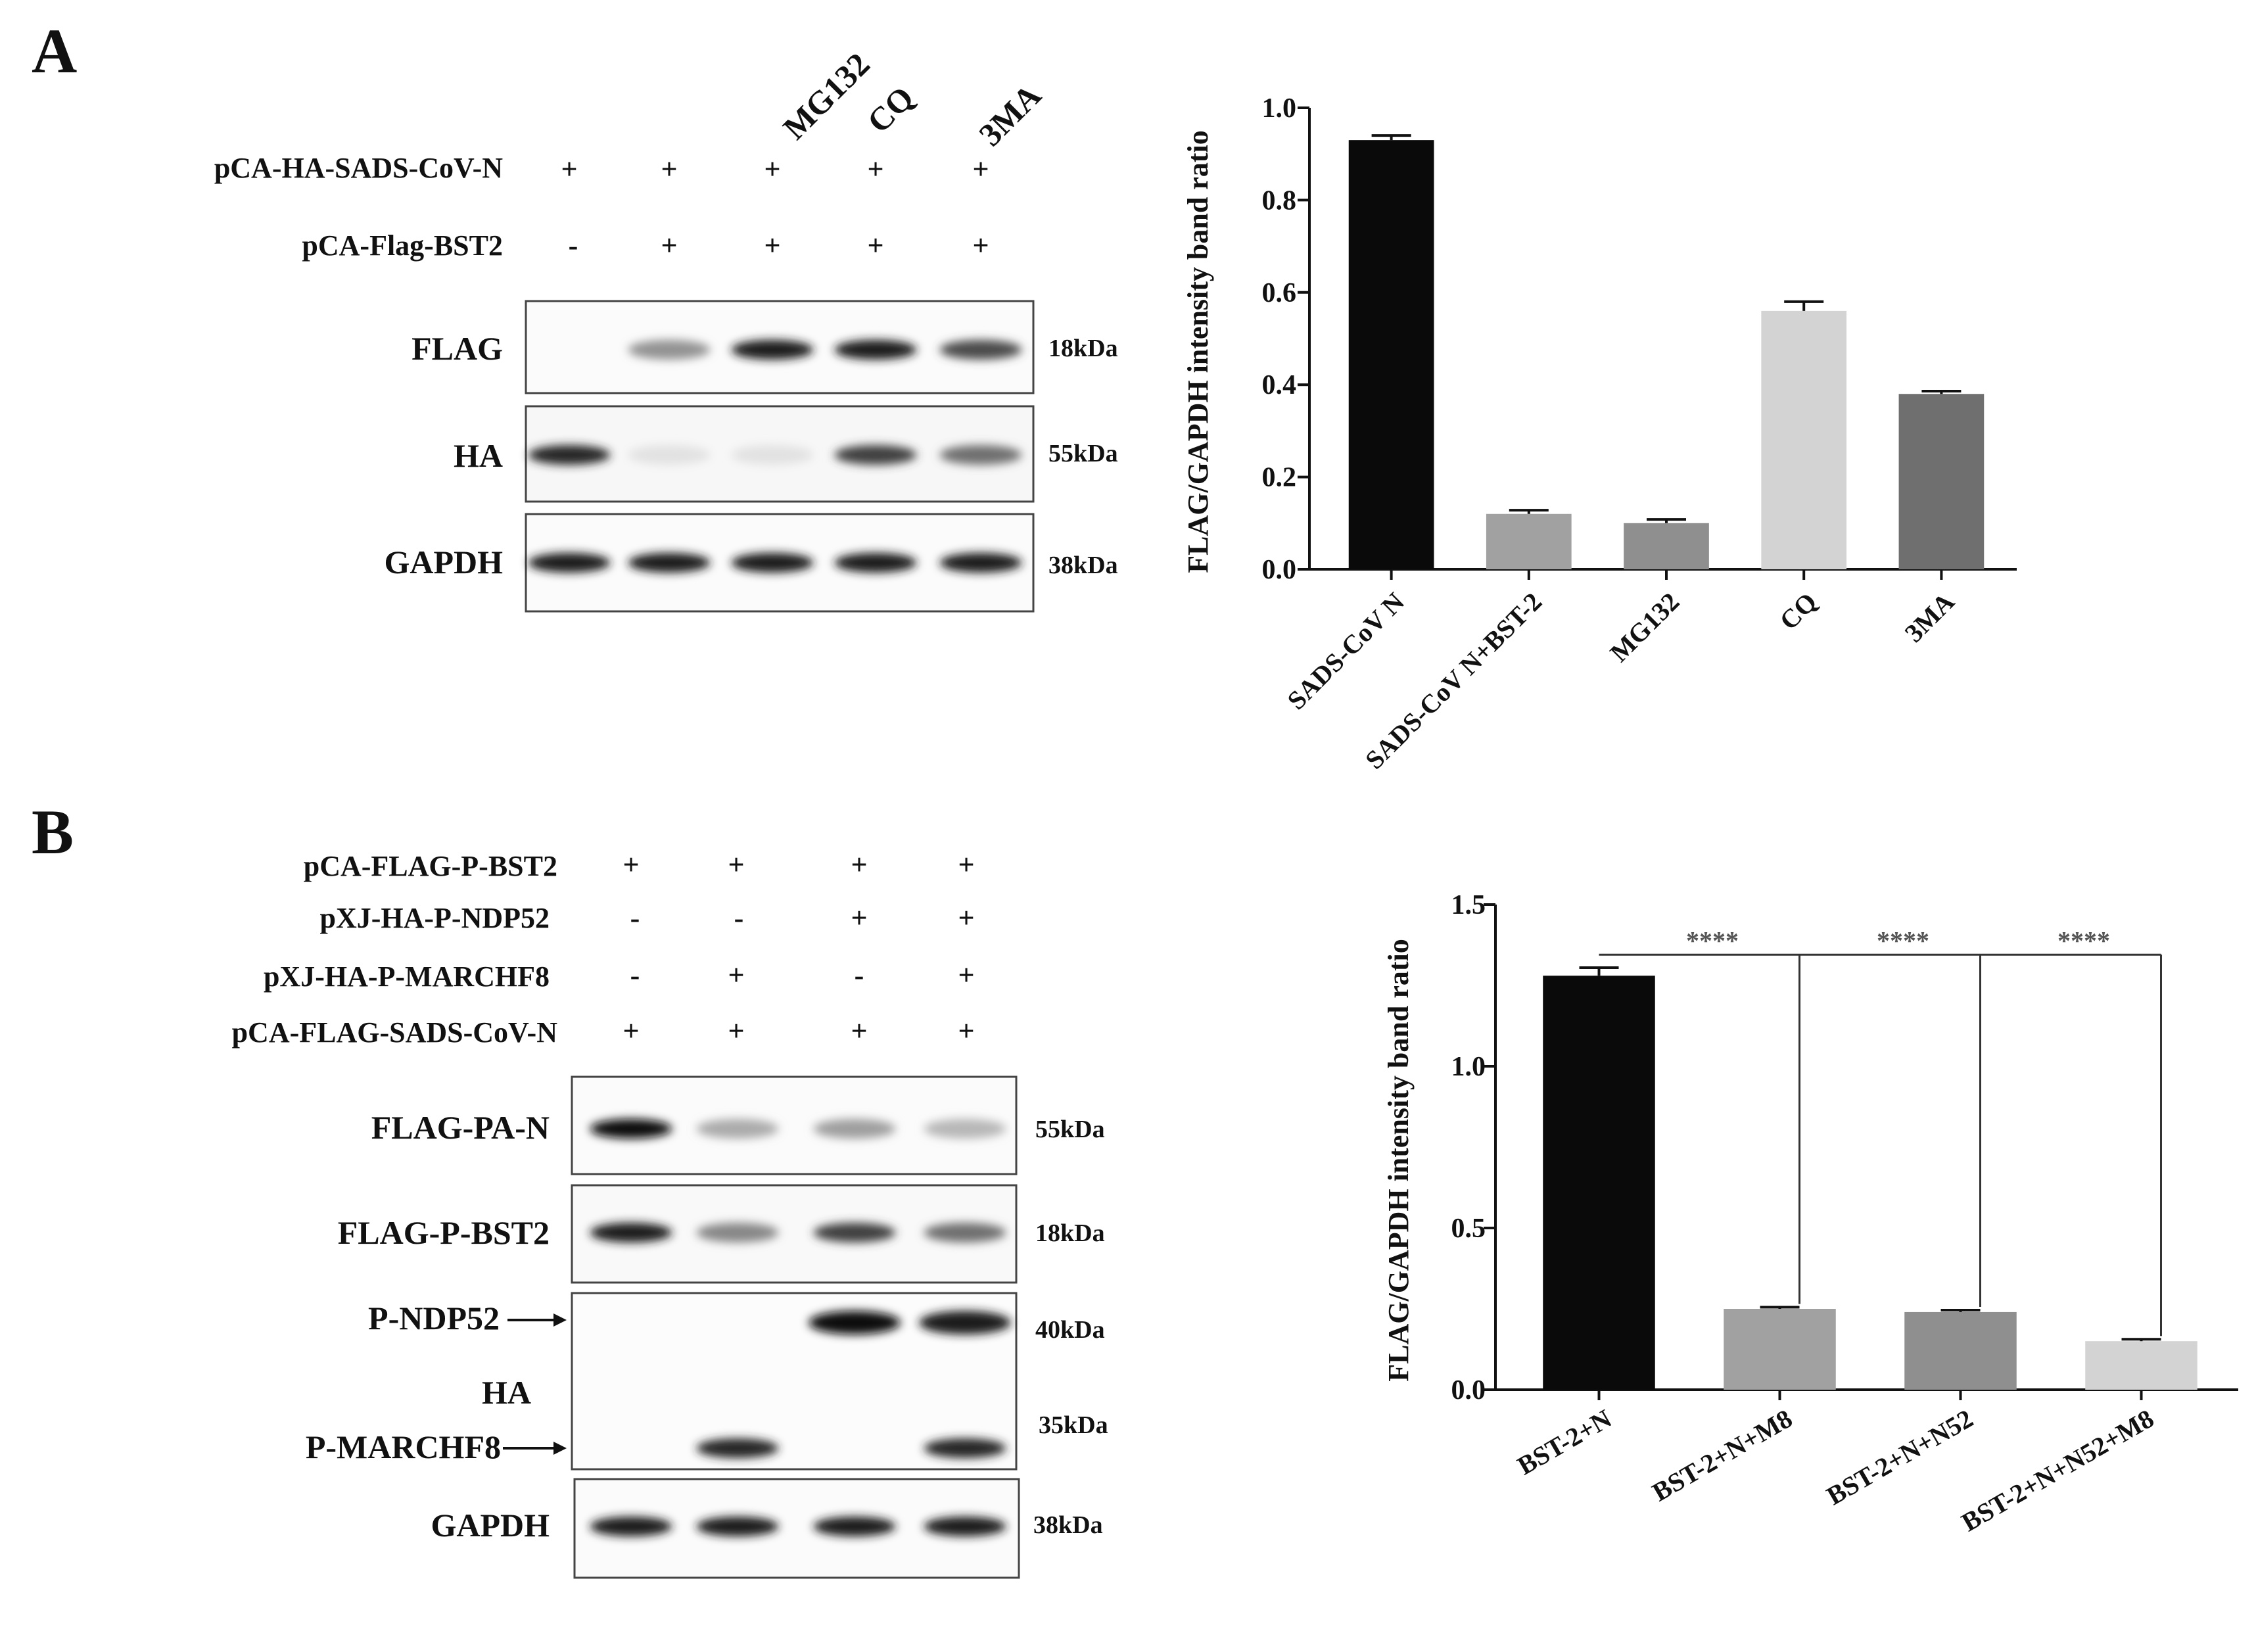 This screenshot has width=2256, height=1652. Describe the element at coordinates (601, 168) in the screenshot. I see `panel-a-plasmid-row-1: pCA-HA-SADS-CoV-N + + + + +` at that location.